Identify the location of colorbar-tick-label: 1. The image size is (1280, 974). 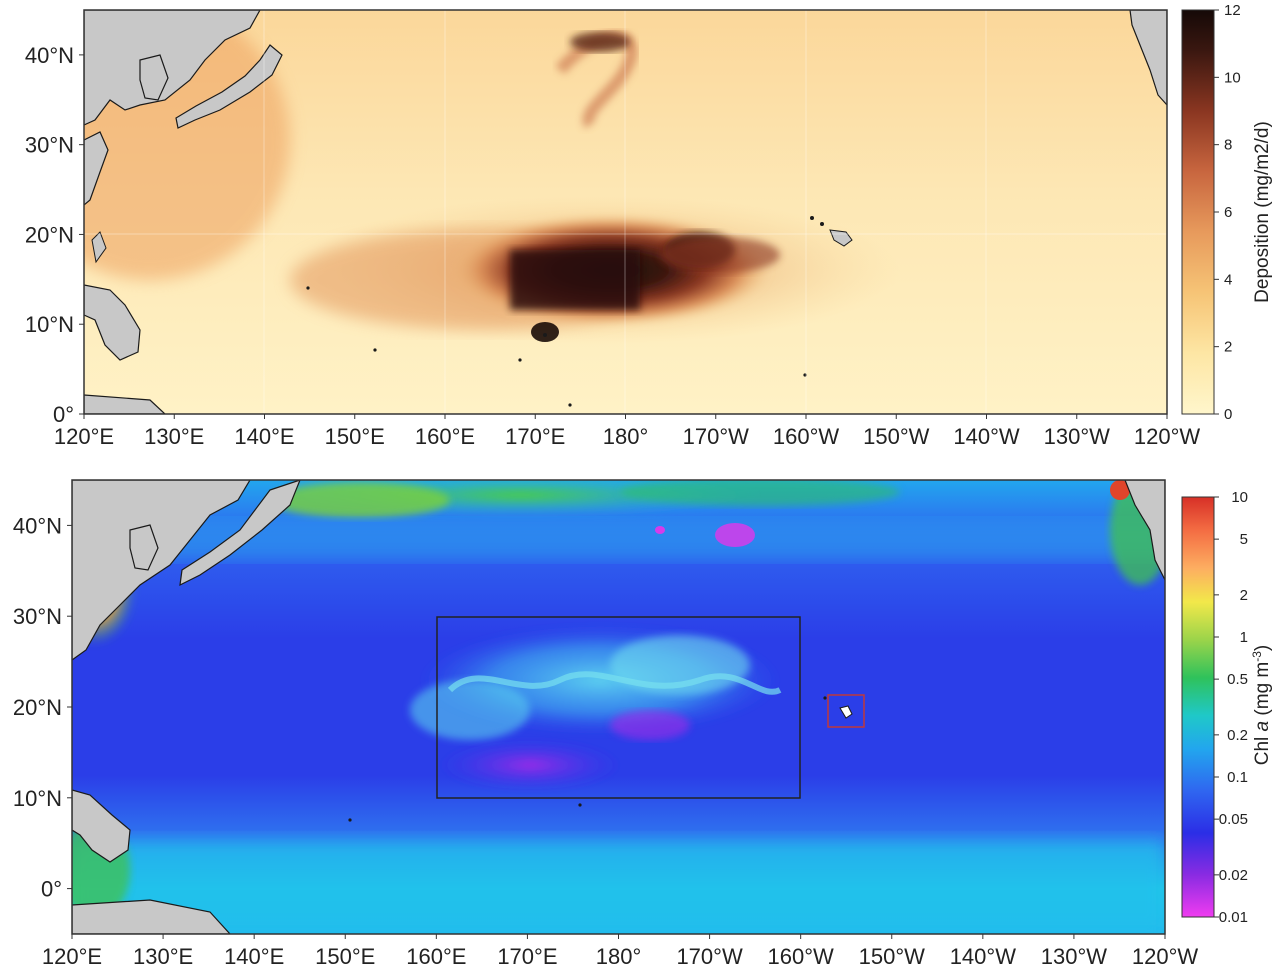
(1244, 637).